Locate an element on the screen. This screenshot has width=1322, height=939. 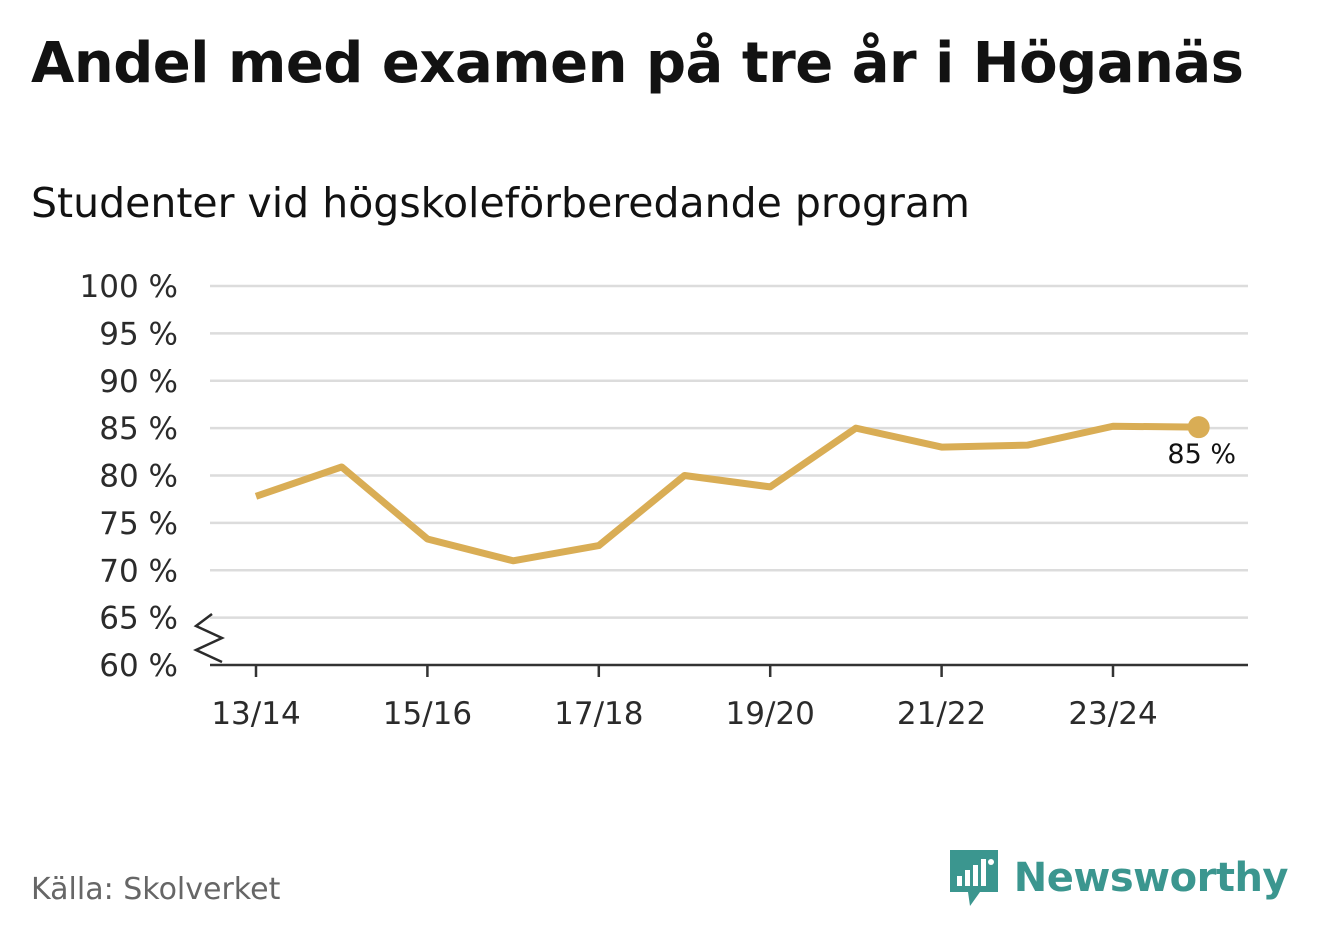
x-tick-label: 21/22 is located at coordinates (941, 714).